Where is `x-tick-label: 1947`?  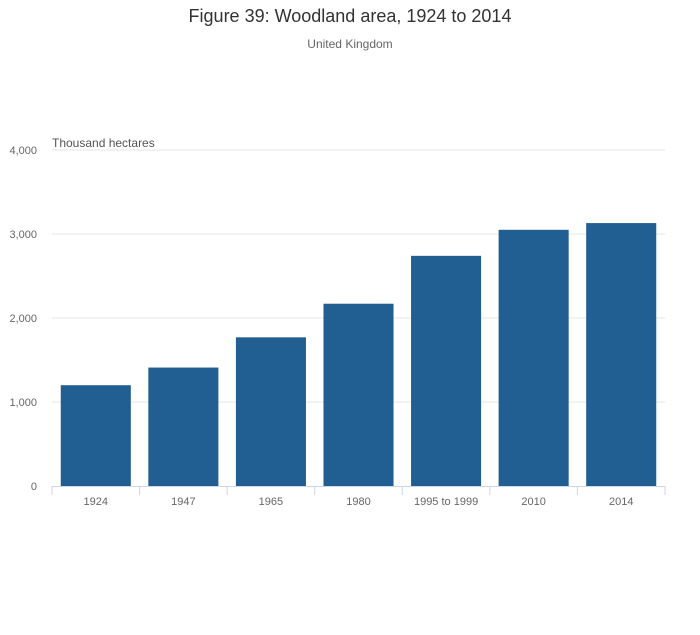 x-tick-label: 1947 is located at coordinates (183, 502).